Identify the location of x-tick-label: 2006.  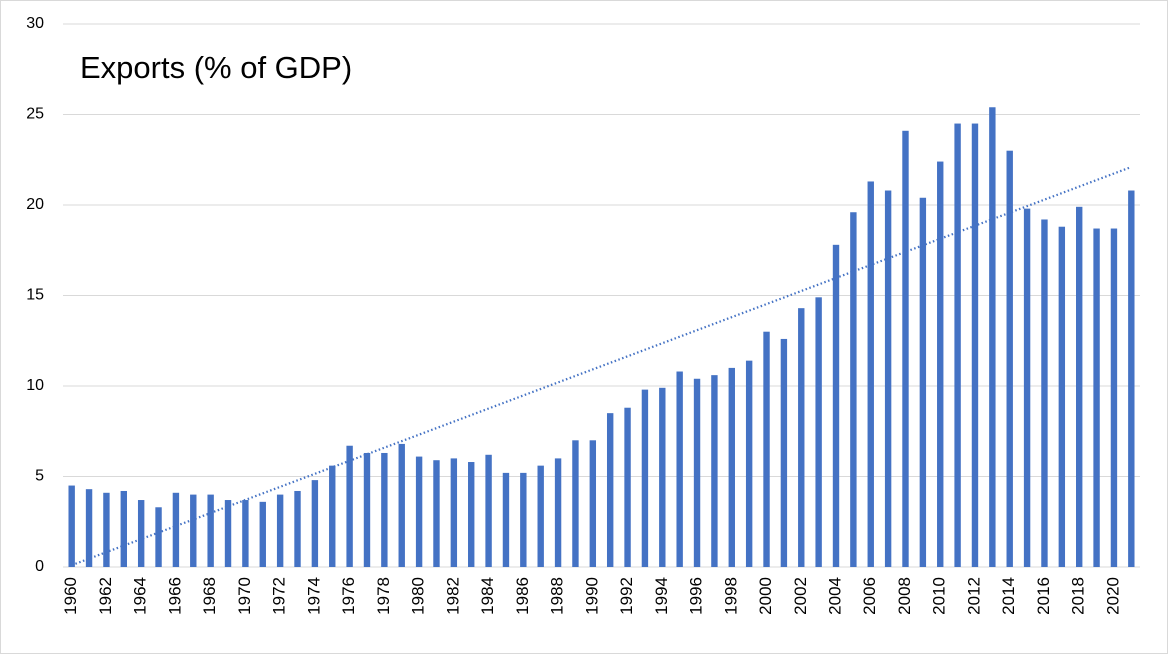
(869, 596).